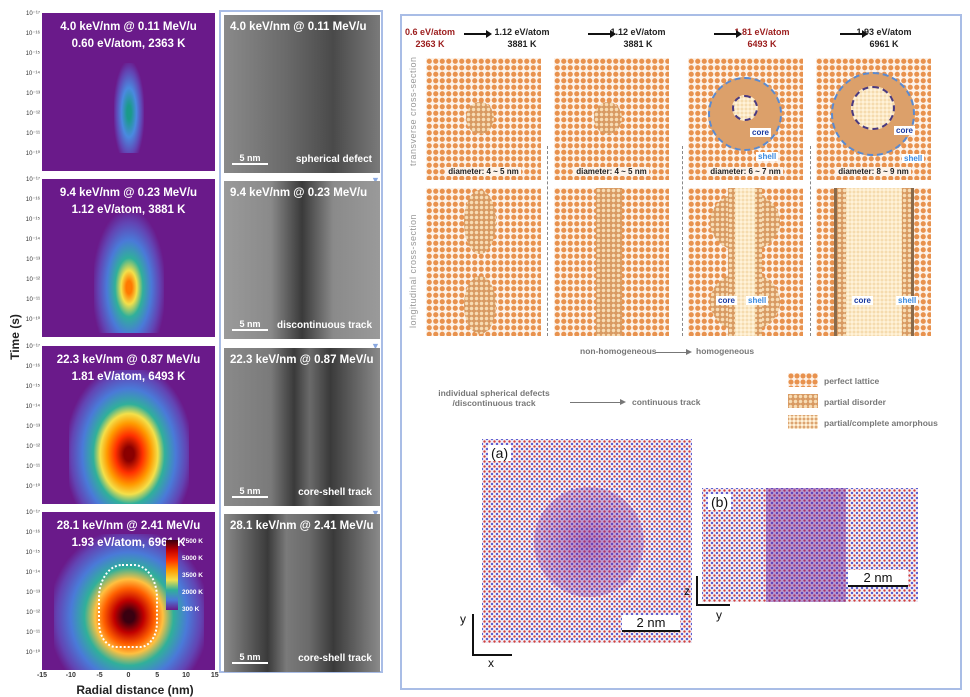 Image resolution: width=970 pixels, height=697 pixels. Describe the element at coordinates (463, 619) in the screenshot. I see `axis-y-a: y` at that location.